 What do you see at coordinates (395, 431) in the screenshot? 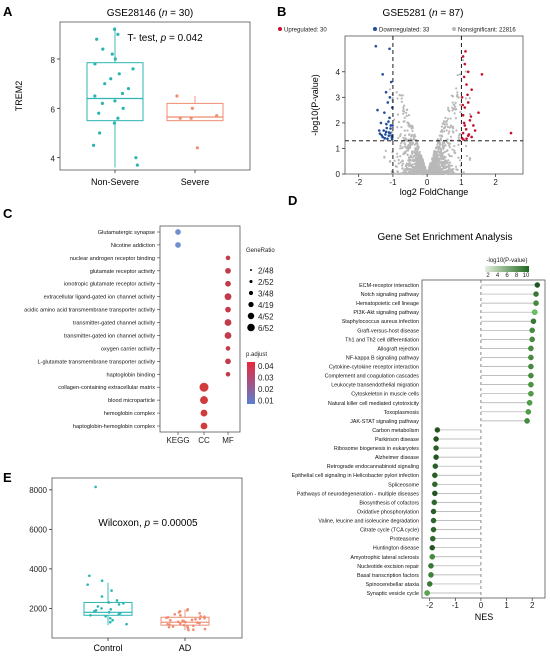
I see `pathway-label: Carbon metabolism` at bounding box center [395, 431].